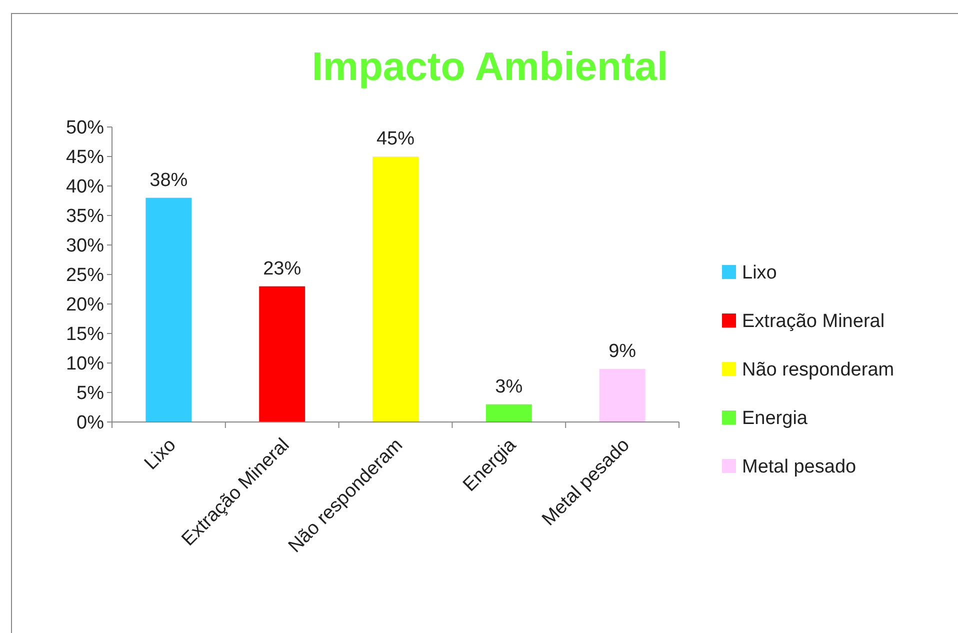 The image size is (958, 633). What do you see at coordinates (509, 387) in the screenshot?
I see `data-label: 3%` at bounding box center [509, 387].